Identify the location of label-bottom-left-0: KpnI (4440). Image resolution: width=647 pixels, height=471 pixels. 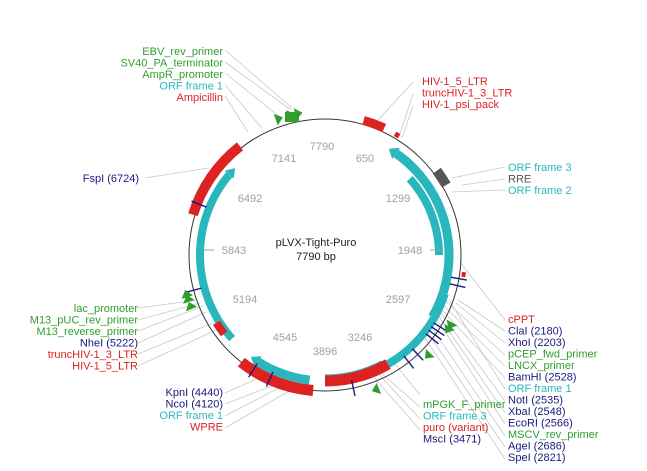
(194, 393).